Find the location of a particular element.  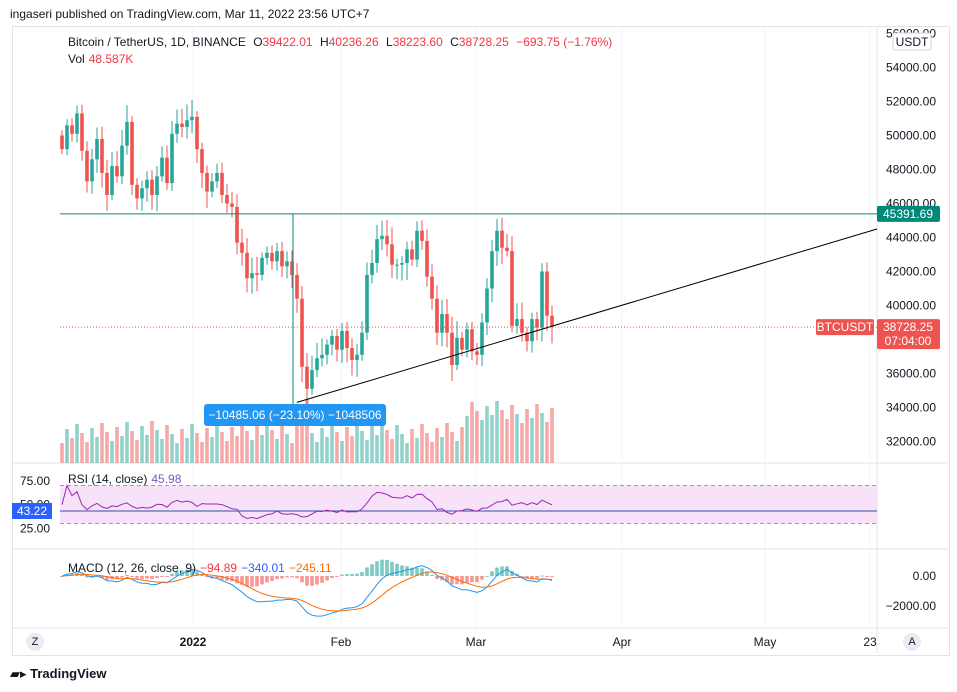

macd-label: MACD (12, 26, close, 9) is located at coordinates (132, 568).